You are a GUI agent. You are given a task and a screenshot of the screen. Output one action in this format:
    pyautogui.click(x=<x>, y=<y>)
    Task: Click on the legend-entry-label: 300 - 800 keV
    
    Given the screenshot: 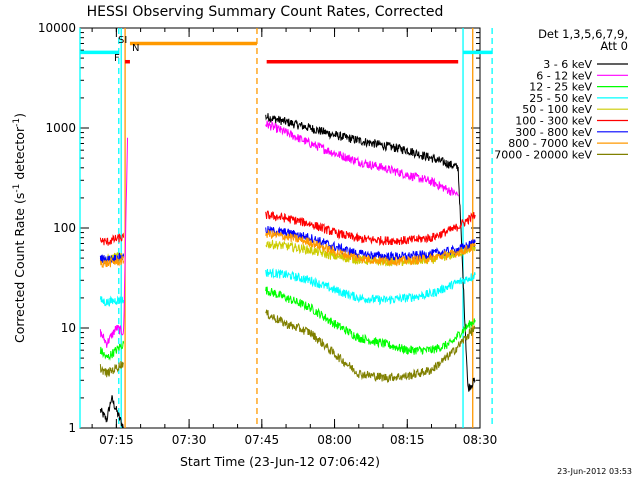 What is the action you would take?
    pyautogui.click(x=553, y=132)
    